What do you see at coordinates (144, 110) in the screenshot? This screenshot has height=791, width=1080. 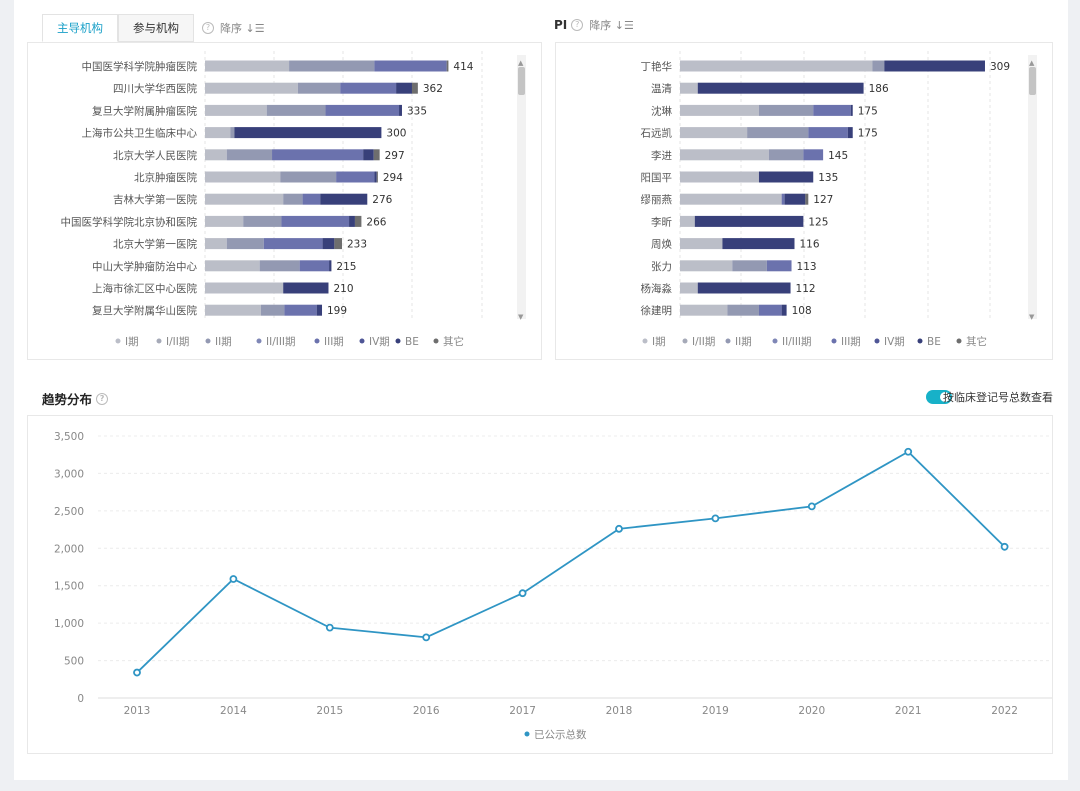 I see `category-label: 复旦大学附属肿瘤医院` at bounding box center [144, 110].